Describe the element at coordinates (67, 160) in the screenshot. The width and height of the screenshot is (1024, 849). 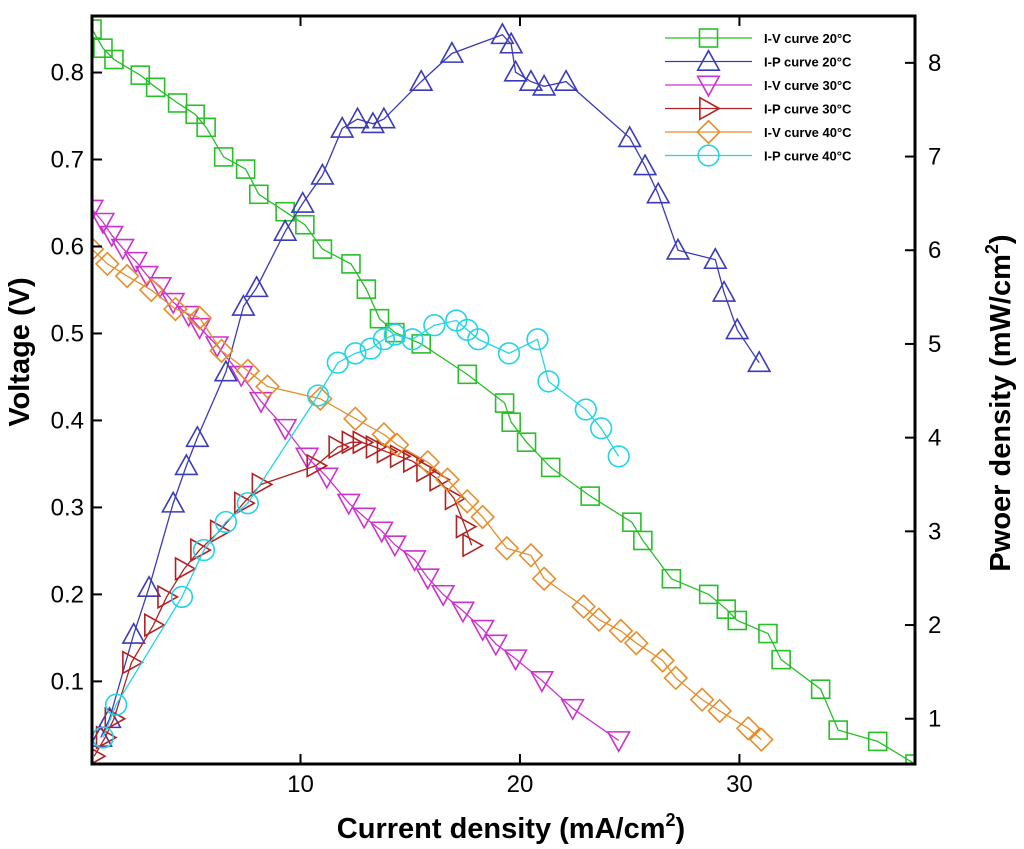
I see `y-tick-label: 0.7` at that location.